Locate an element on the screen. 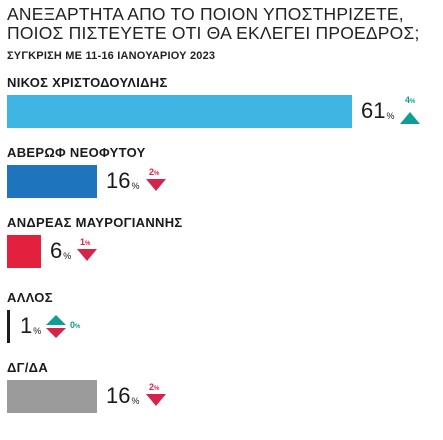 The height and width of the screenshot is (440, 443). arrow-up-icon is located at coordinates (410, 118).